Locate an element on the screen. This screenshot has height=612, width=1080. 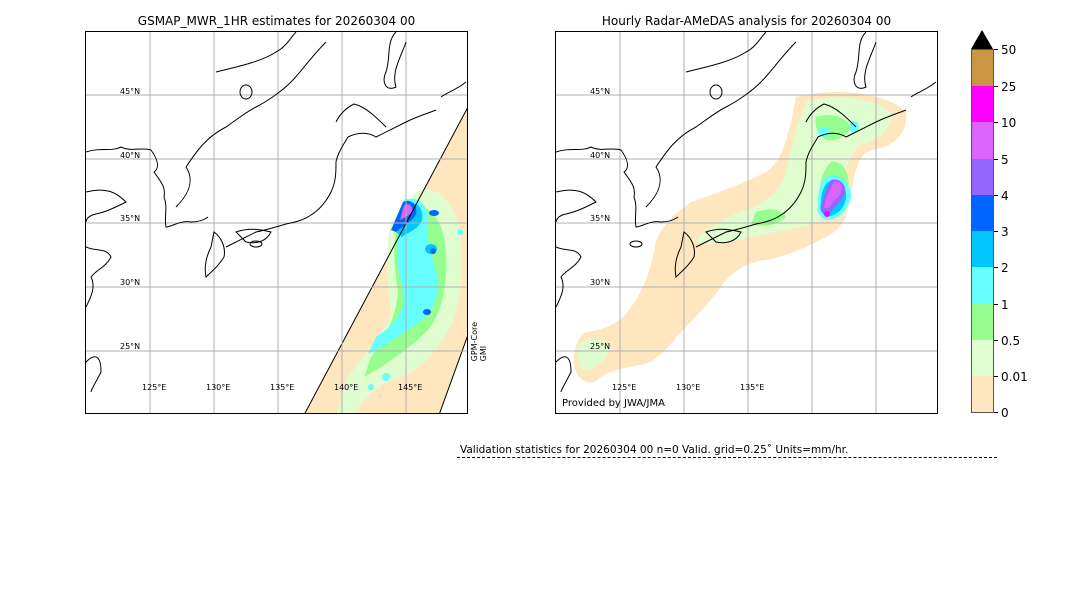
colorbar-label-3: 3 is located at coordinates (1005, 232).